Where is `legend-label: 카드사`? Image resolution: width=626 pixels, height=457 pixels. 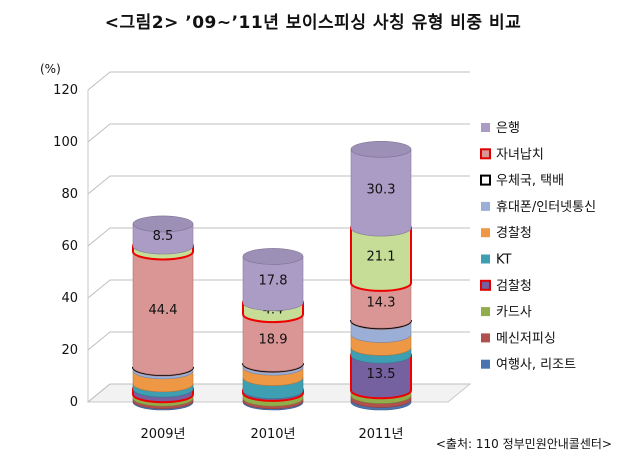 legend-label: 카드사 is located at coordinates (514, 312).